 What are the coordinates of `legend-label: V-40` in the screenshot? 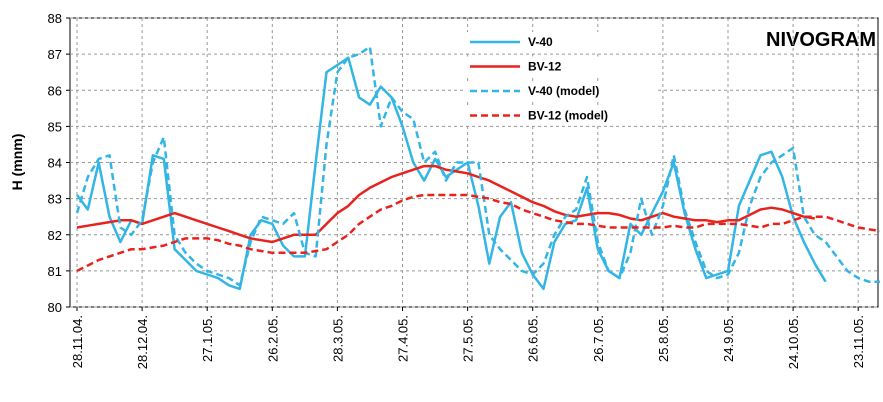 It's located at (540, 42).